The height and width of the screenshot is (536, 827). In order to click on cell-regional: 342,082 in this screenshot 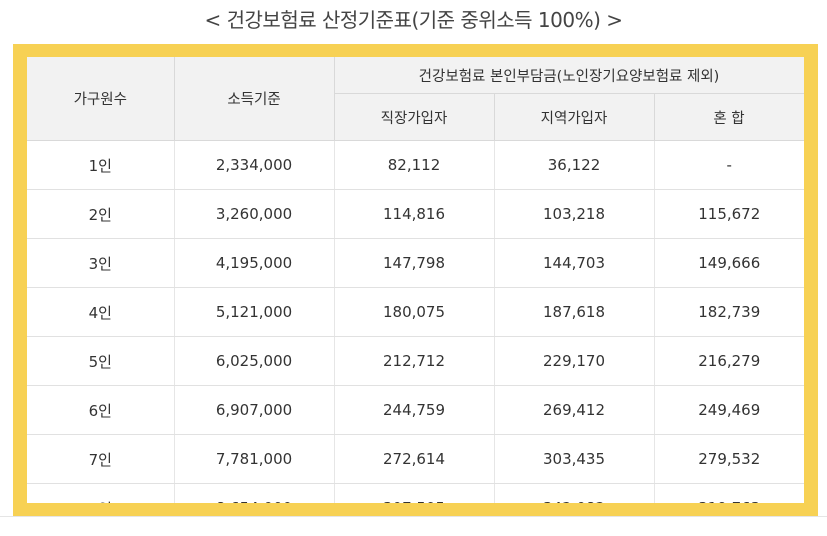, I will do `click(573, 493)`.